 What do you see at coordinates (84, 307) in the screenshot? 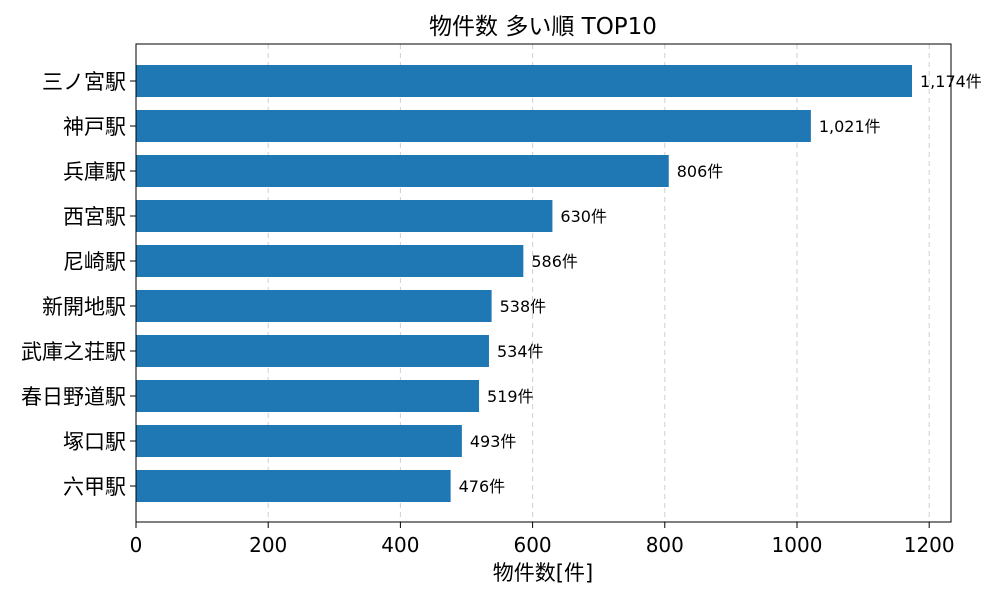
I see `category-label: 新開地駅` at bounding box center [84, 307].